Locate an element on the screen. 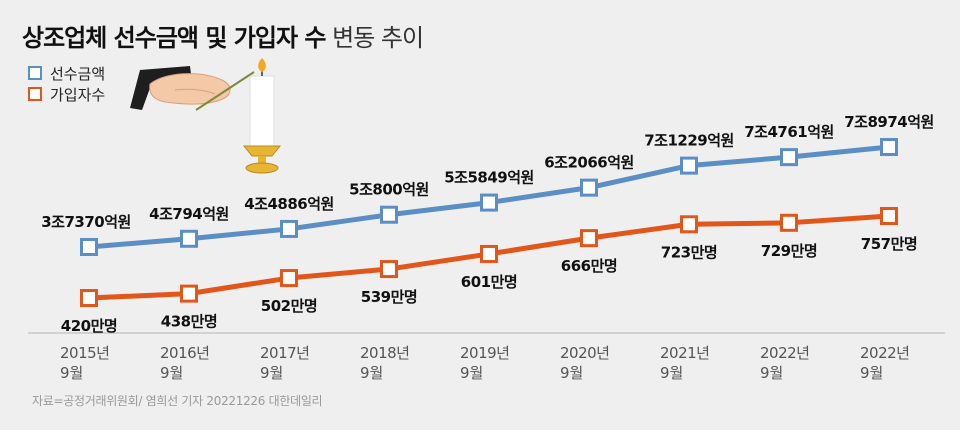  x-tick-label-year: 2017년 is located at coordinates (284, 353).